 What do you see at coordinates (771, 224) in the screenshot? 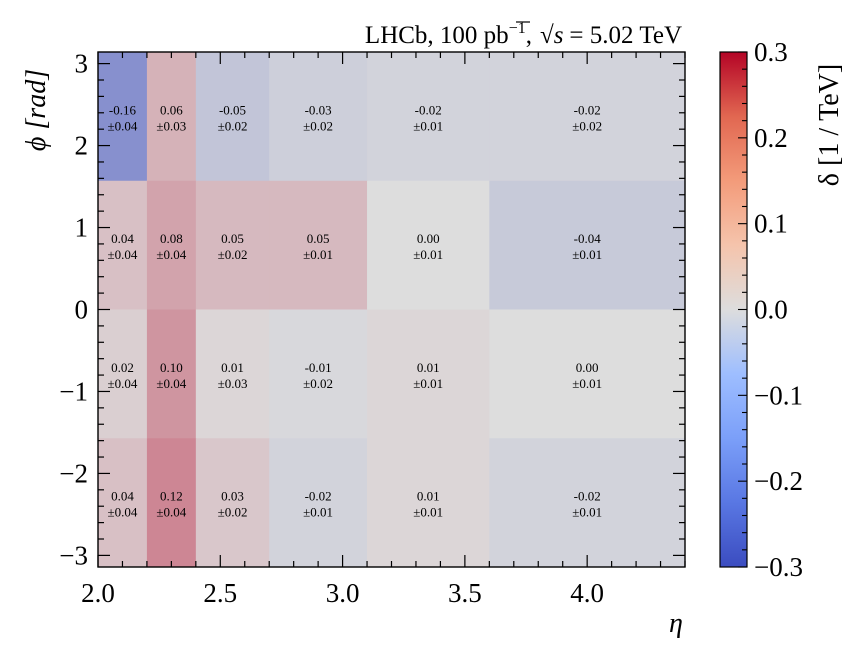
I see `colorbar-tick-label: 0.1` at bounding box center [771, 224].